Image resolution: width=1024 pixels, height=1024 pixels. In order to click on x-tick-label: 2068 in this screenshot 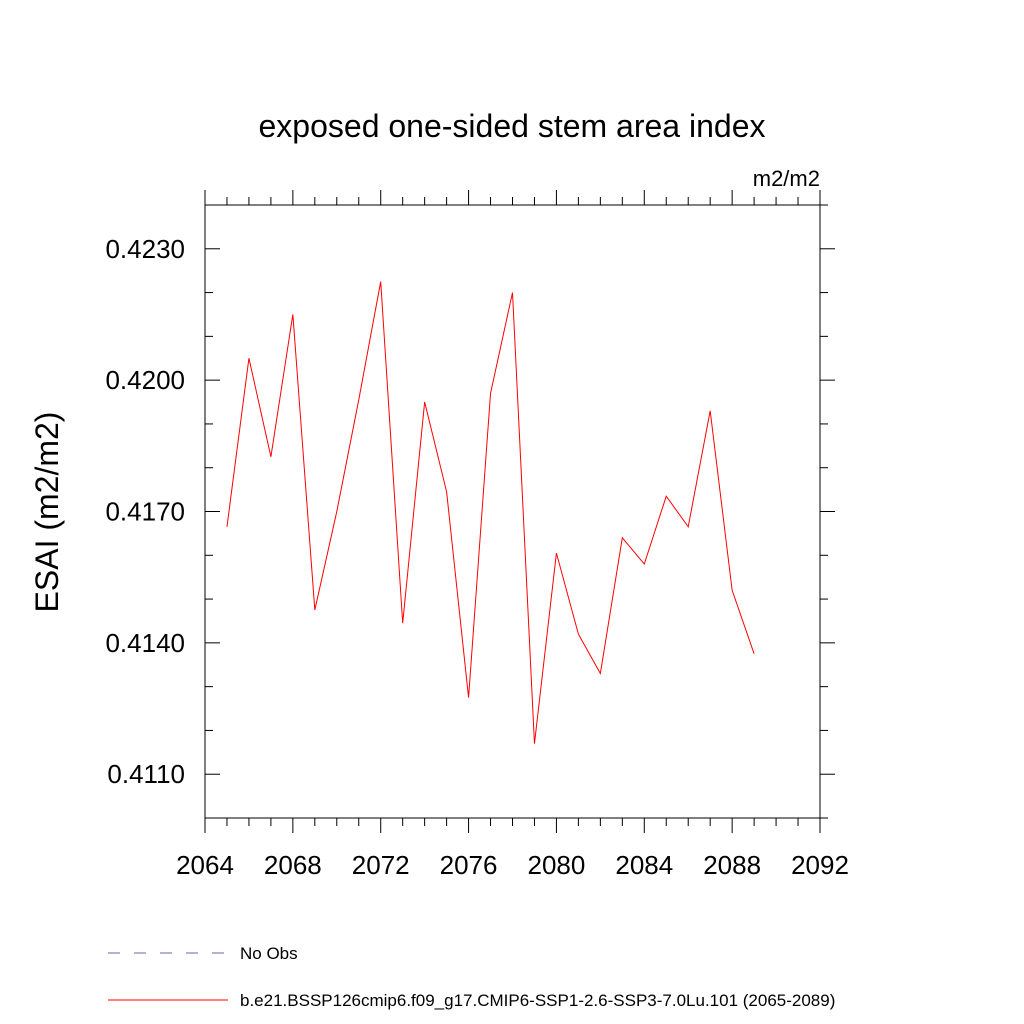, I will do `click(293, 865)`.